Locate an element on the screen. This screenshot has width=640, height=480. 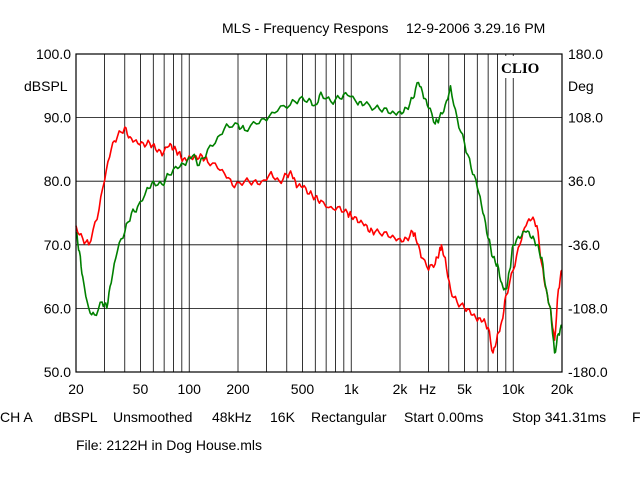
y-tick-label-right: -108.0 is located at coordinates (588, 308).